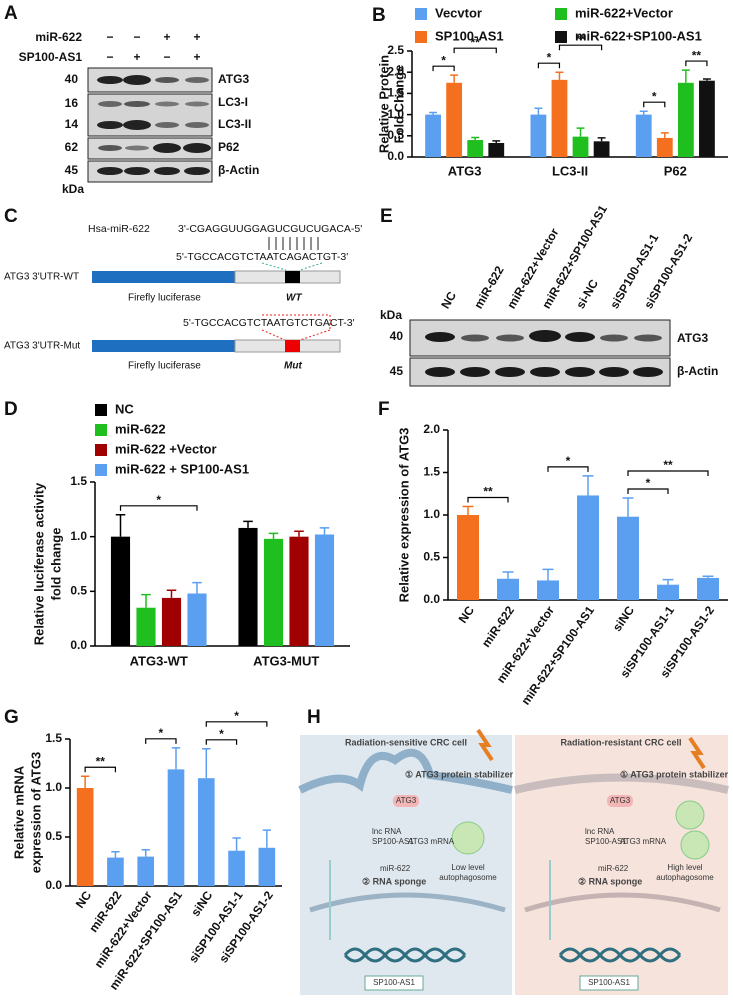  What do you see at coordinates (294, 298) in the screenshot?
I see `site-label: WT` at bounding box center [294, 298].